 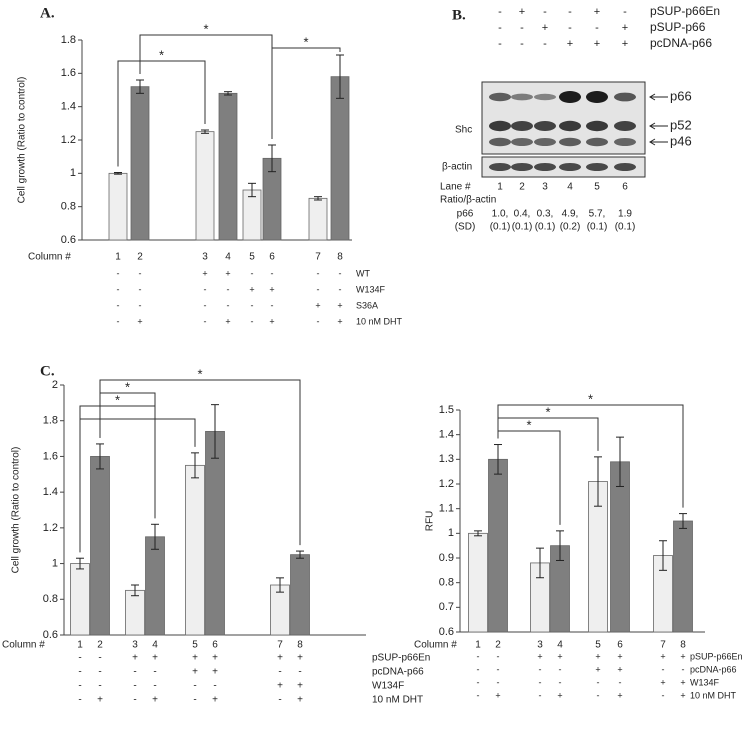 I want to click on ratio-cell: 1.9, so click(x=625, y=214).